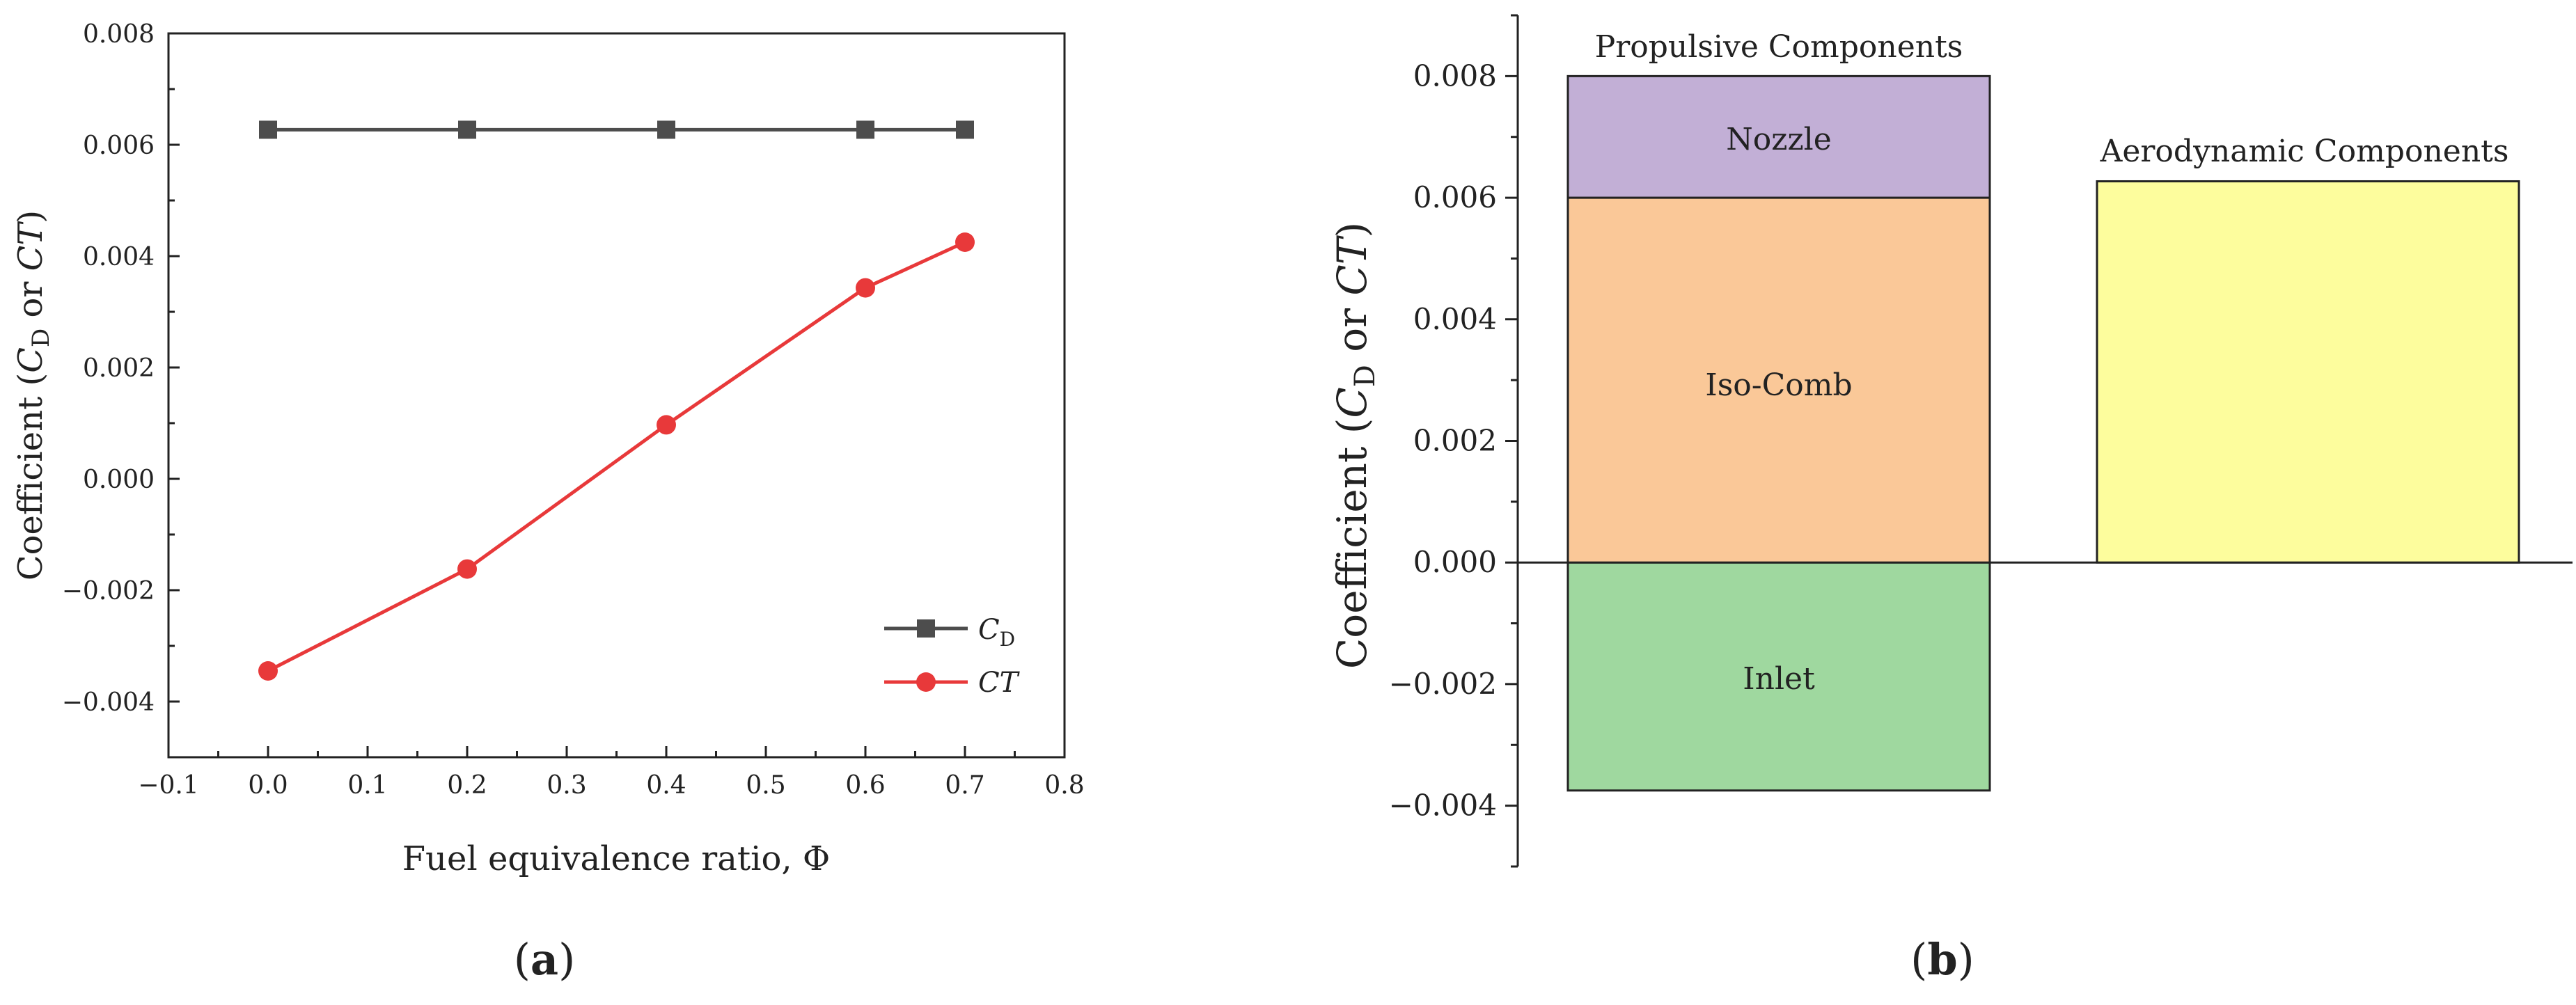 The image size is (2576, 1005). I want to click on segment-label-iso-comb: Iso-Comb, so click(1778, 385).